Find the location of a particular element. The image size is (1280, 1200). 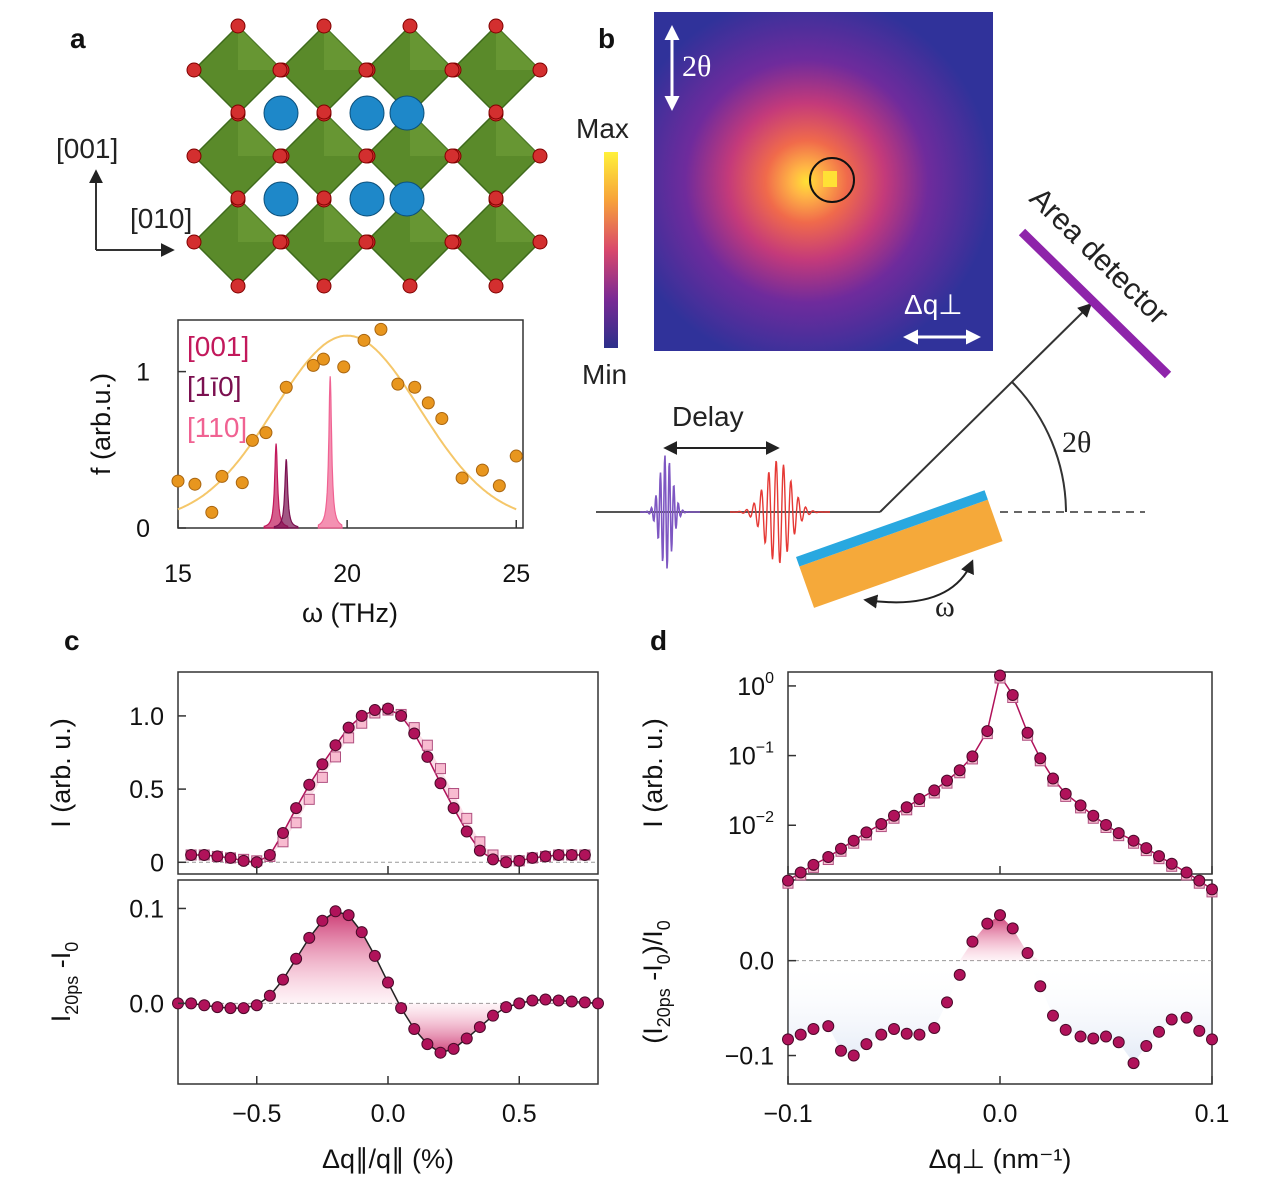

crystal-structure-illustration is located at coordinates (367, 156).